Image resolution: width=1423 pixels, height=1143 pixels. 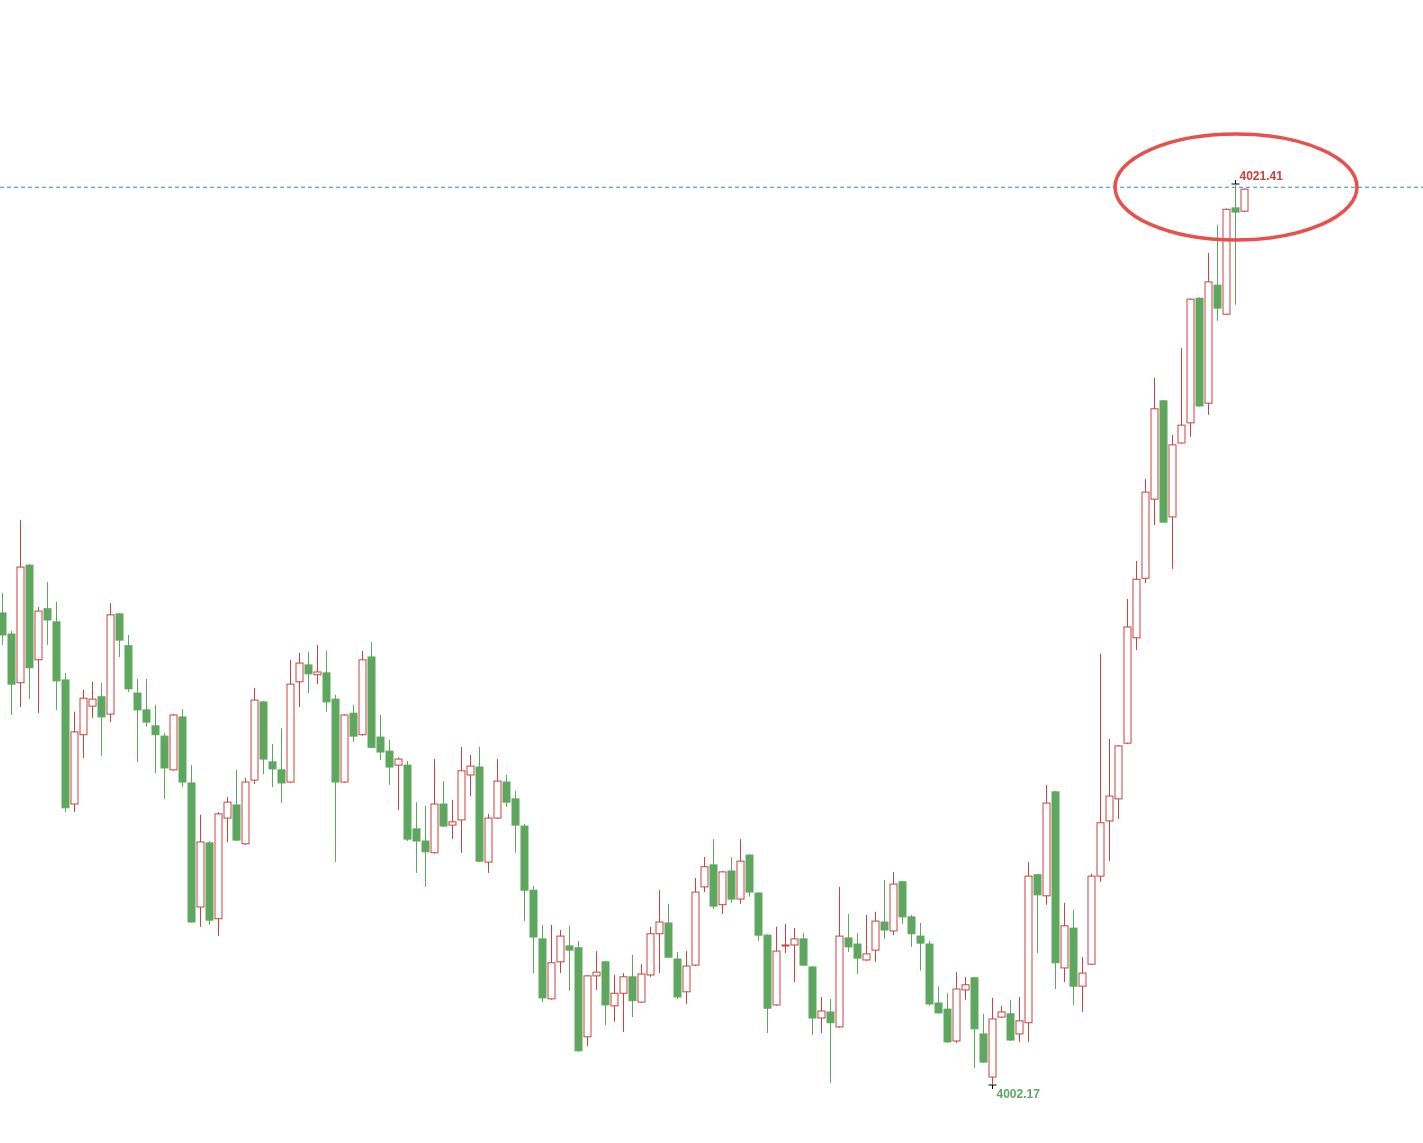 What do you see at coordinates (1261, 176) in the screenshot?
I see `text: 4021.41` at bounding box center [1261, 176].